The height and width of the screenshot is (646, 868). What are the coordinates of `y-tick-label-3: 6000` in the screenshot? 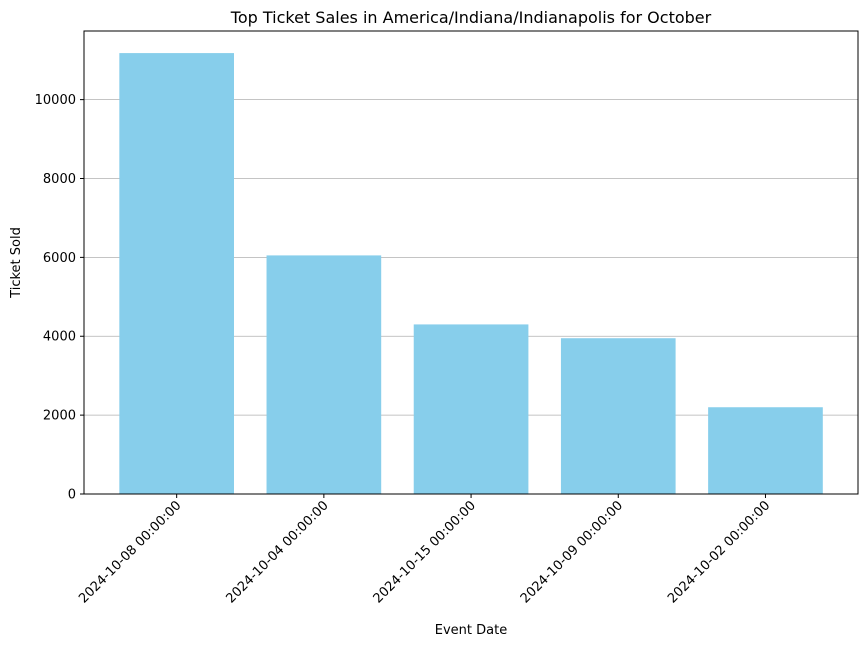 It's located at (59, 258).